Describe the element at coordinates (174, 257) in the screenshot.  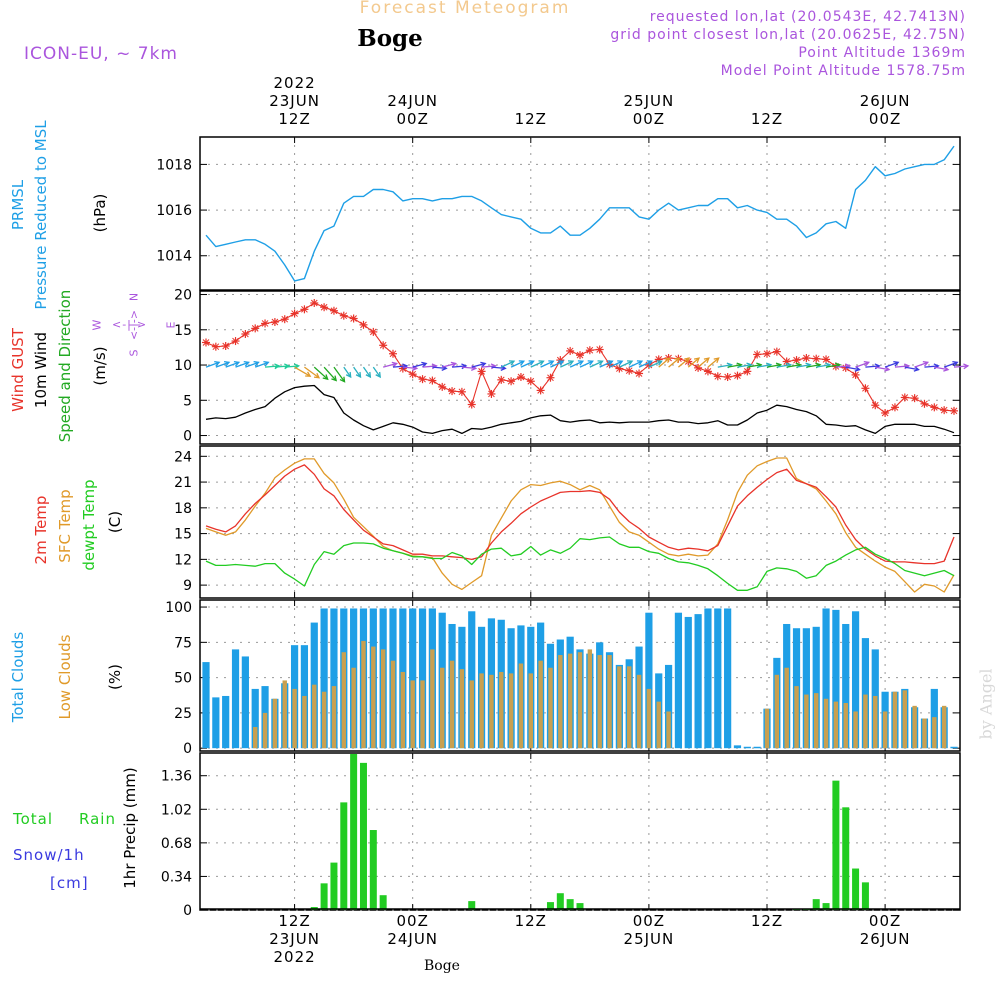
I see `y-tick-label: 1014` at that location.